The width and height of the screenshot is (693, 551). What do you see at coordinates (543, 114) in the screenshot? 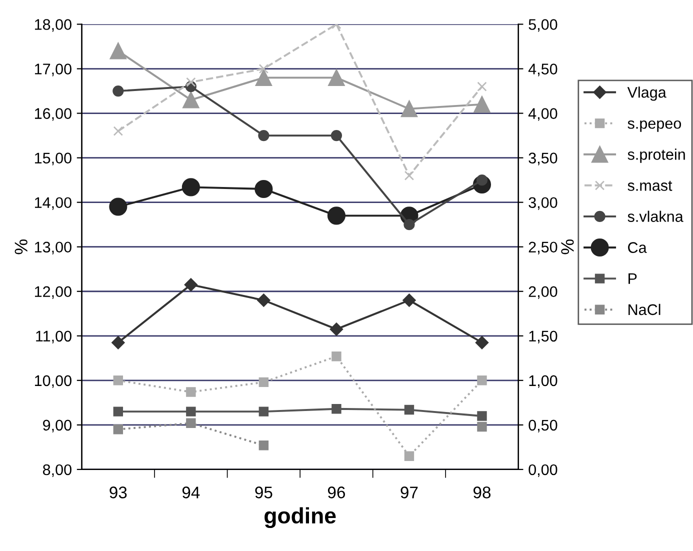
I see `y2-tick-label: 4,00` at bounding box center [543, 114].